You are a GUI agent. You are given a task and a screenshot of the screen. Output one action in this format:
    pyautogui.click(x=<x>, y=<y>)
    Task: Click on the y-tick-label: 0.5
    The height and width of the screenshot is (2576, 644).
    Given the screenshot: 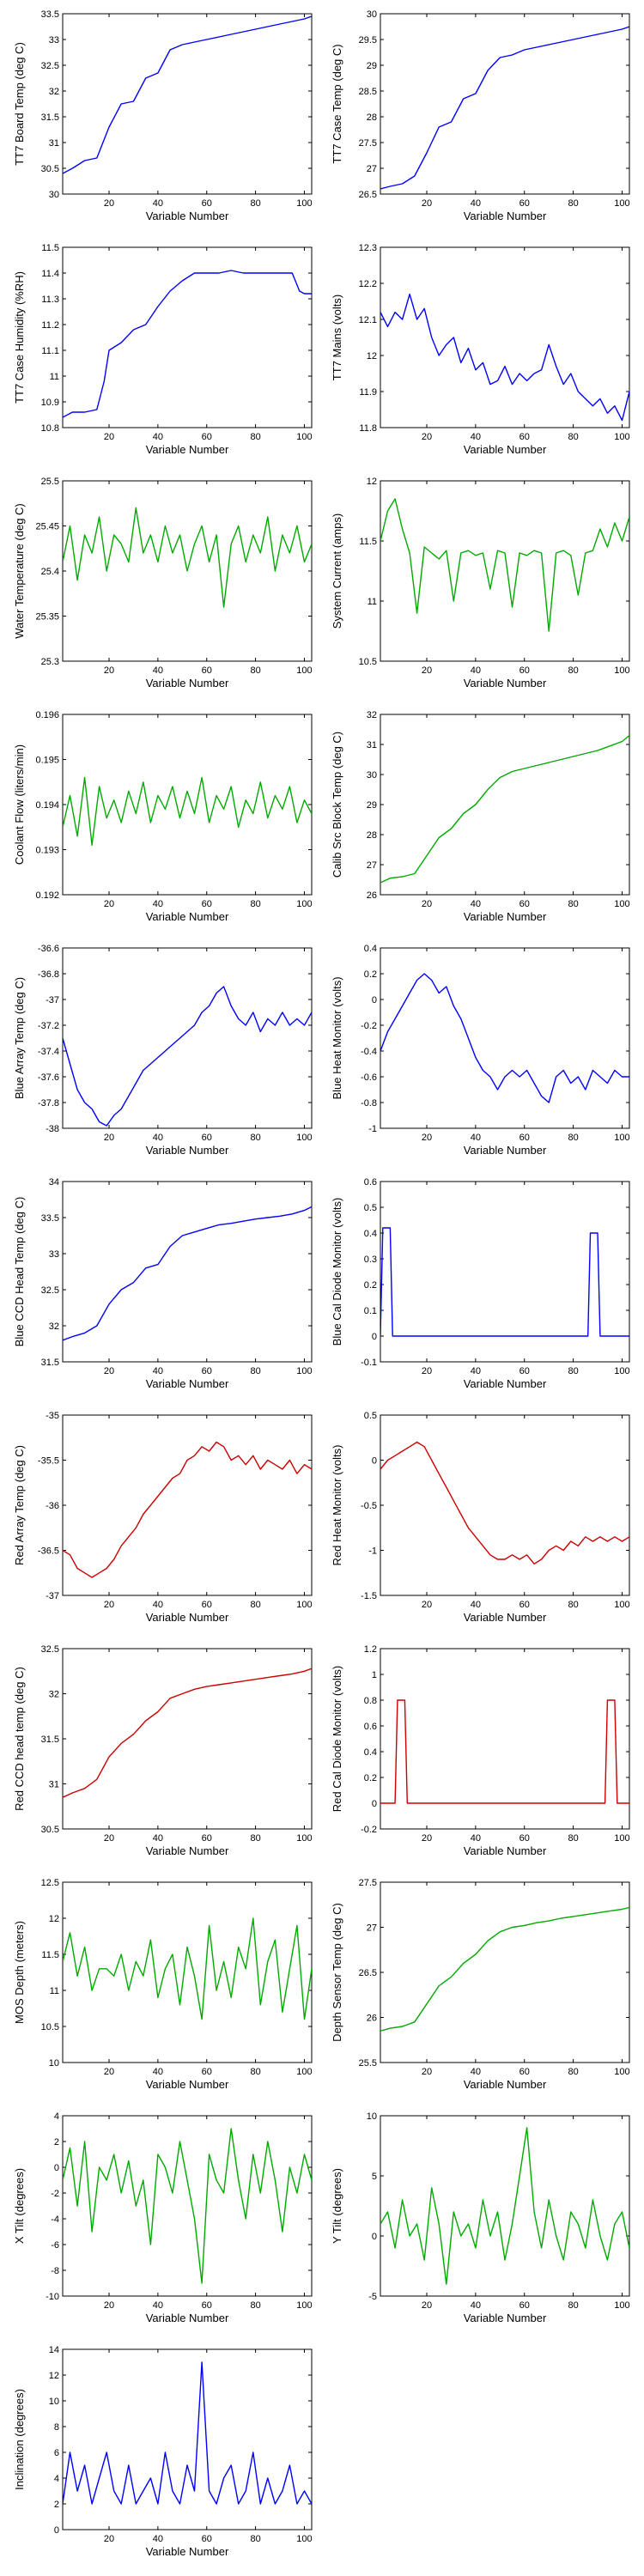 What is the action you would take?
    pyautogui.click(x=370, y=1416)
    